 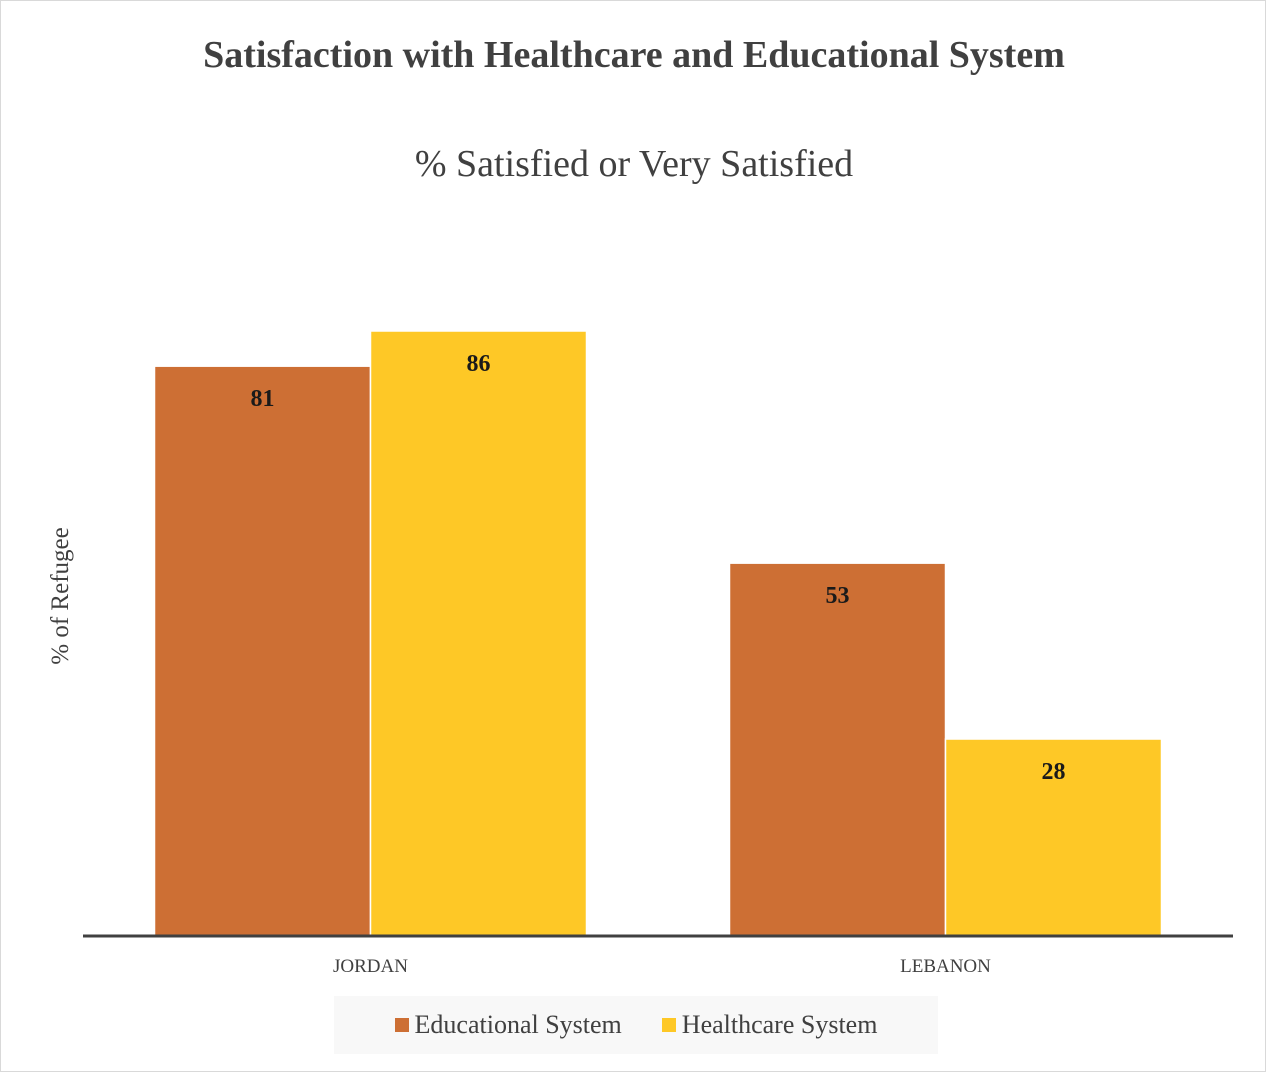 I want to click on data-label-jordan-healthcare-system: 86, so click(x=479, y=364).